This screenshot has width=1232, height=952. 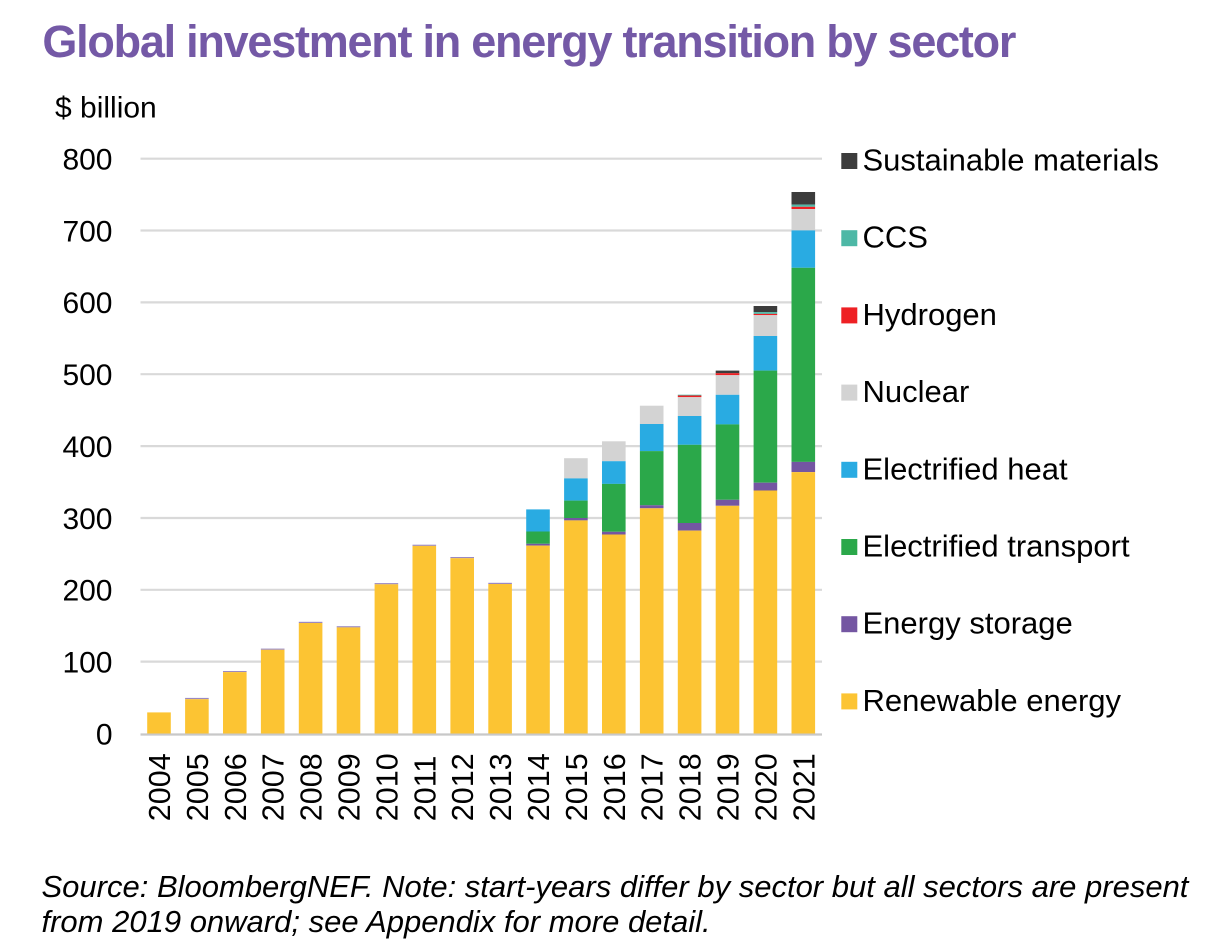 I want to click on svg-text: Nuclear, so click(x=916, y=391).